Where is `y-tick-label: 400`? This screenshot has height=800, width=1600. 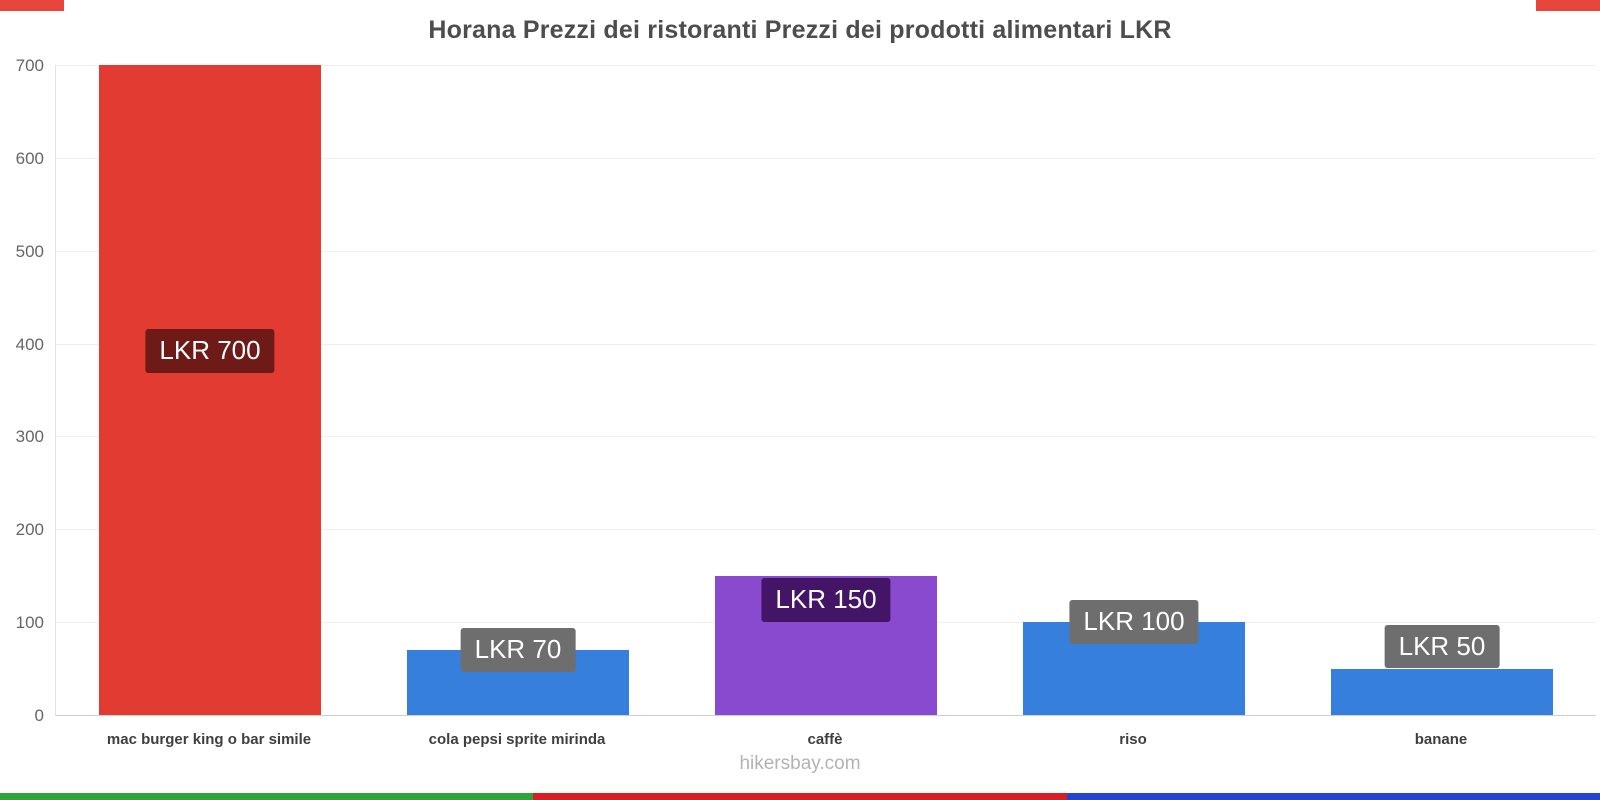 y-tick-label: 400 is located at coordinates (29, 344).